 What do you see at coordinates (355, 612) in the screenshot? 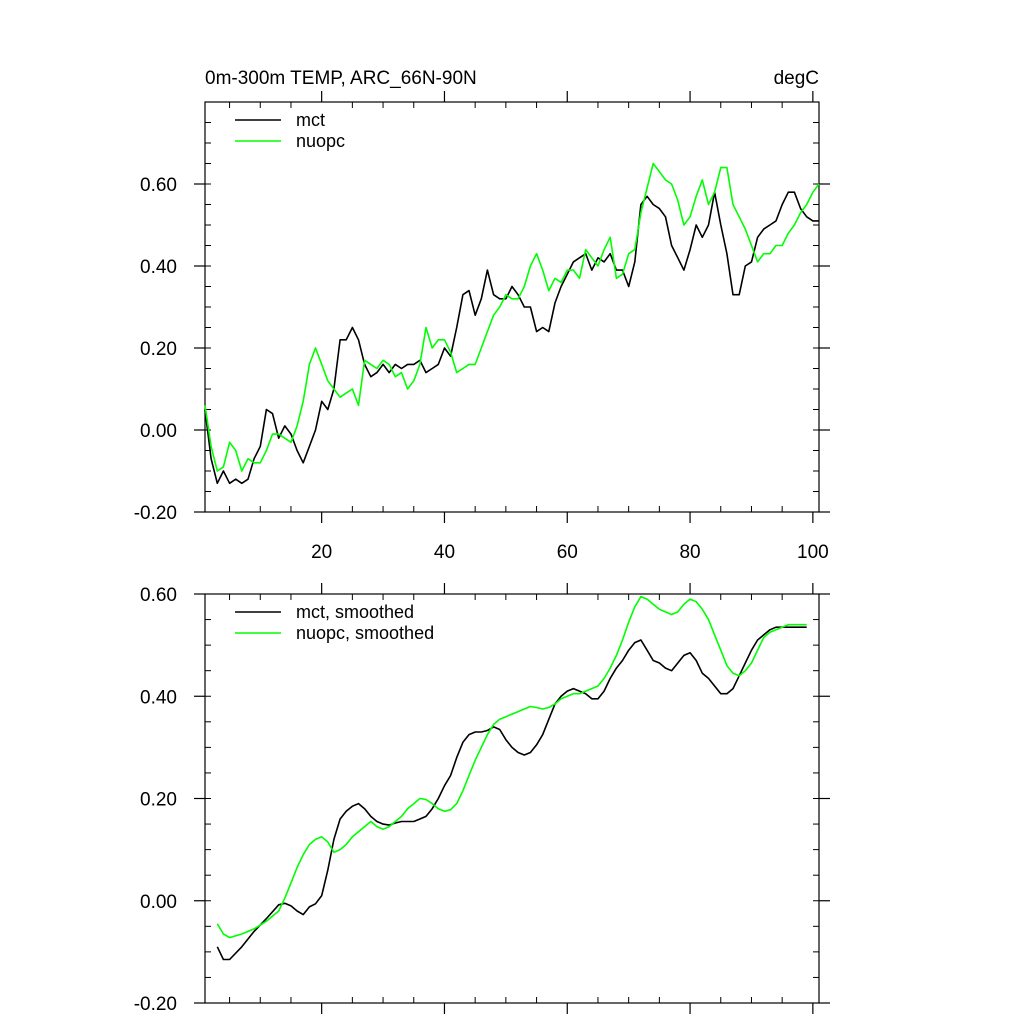
I see `legend-label: mct, smoothed` at bounding box center [355, 612].